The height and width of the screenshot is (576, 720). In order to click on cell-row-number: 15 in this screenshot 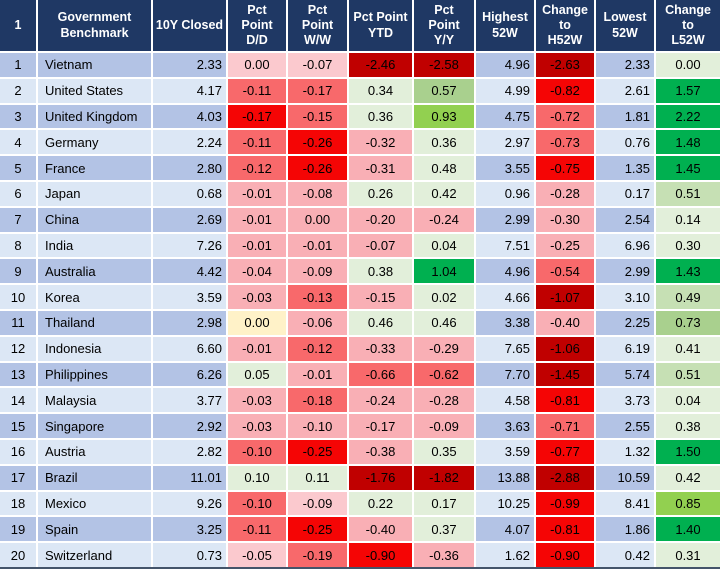, I will do `click(19, 426)`.